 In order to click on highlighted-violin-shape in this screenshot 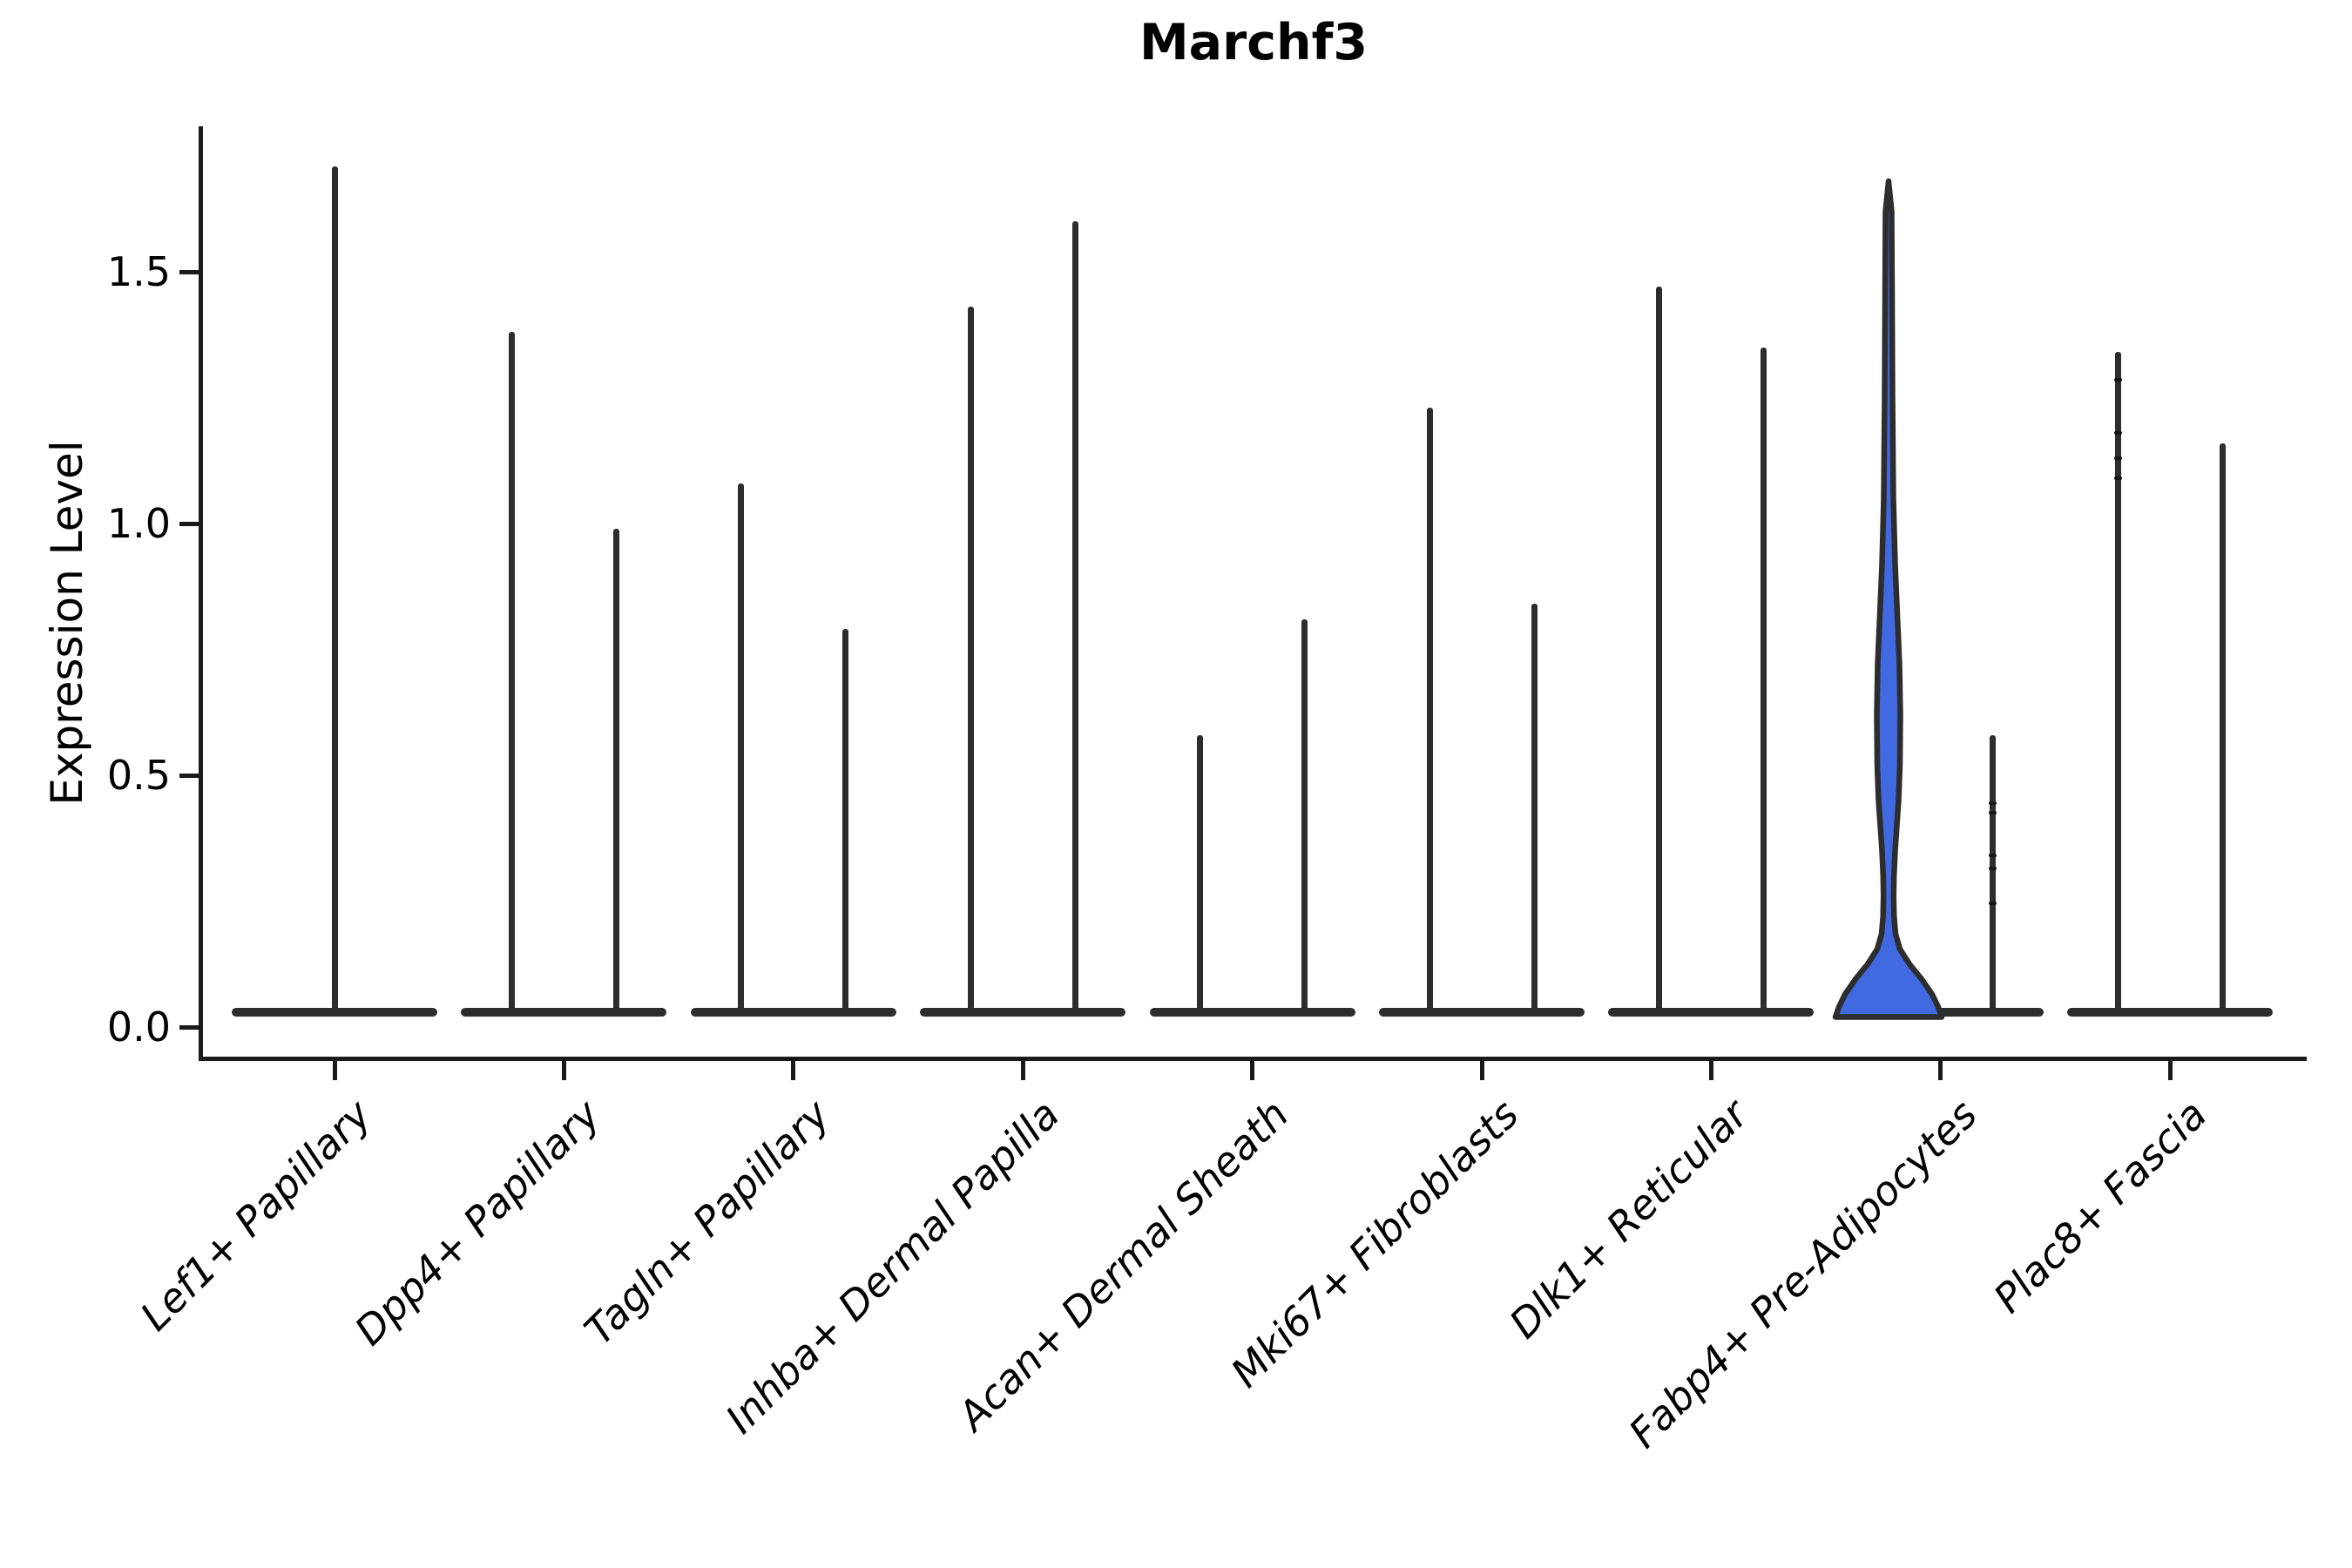, I will do `click(1888, 599)`.